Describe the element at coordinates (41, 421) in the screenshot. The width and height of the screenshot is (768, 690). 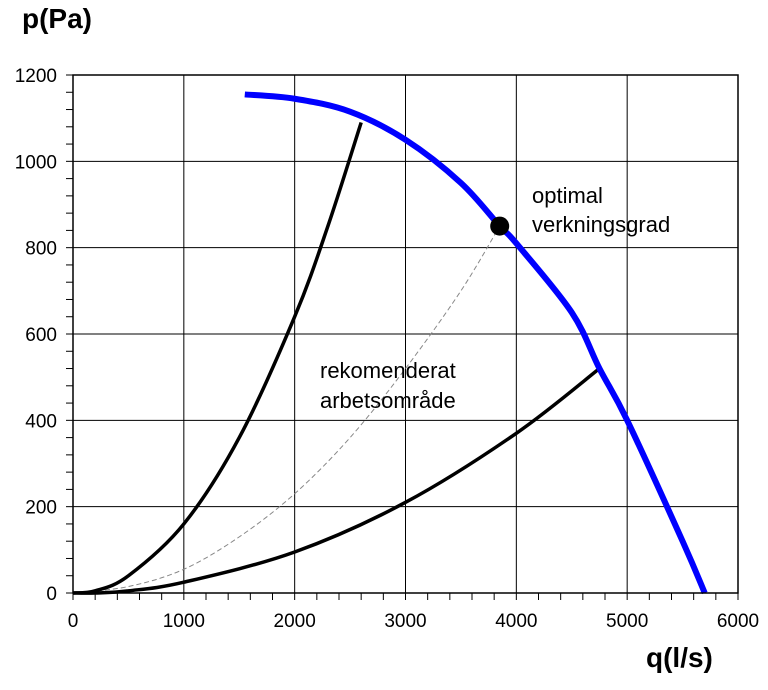
I see `y-tick-label: 400` at that location.